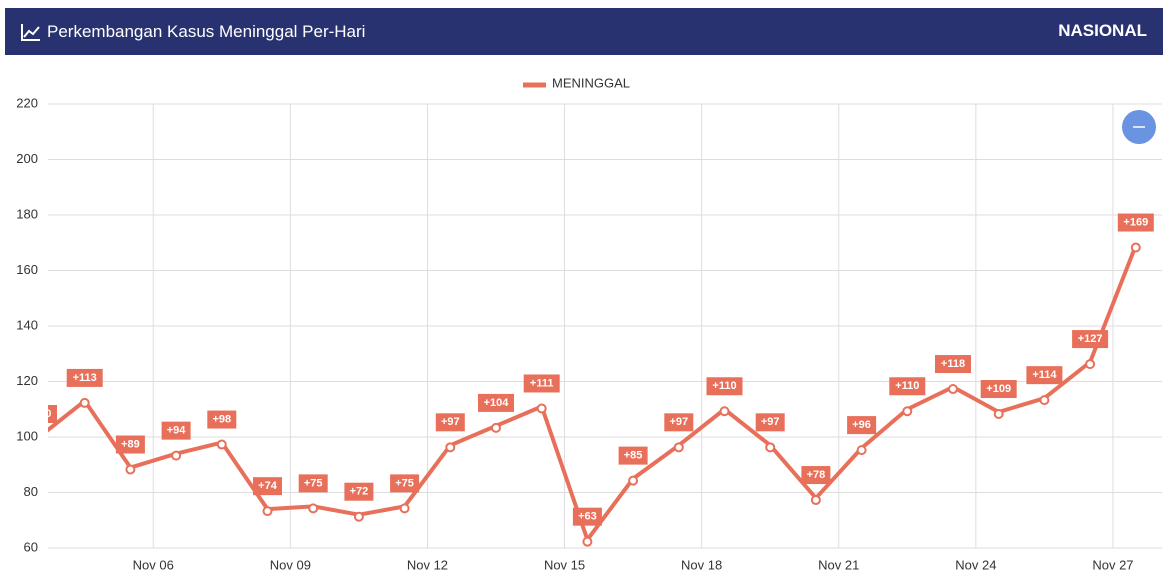 The width and height of the screenshot is (1168, 584). I want to click on data-label: +78, so click(816, 475).